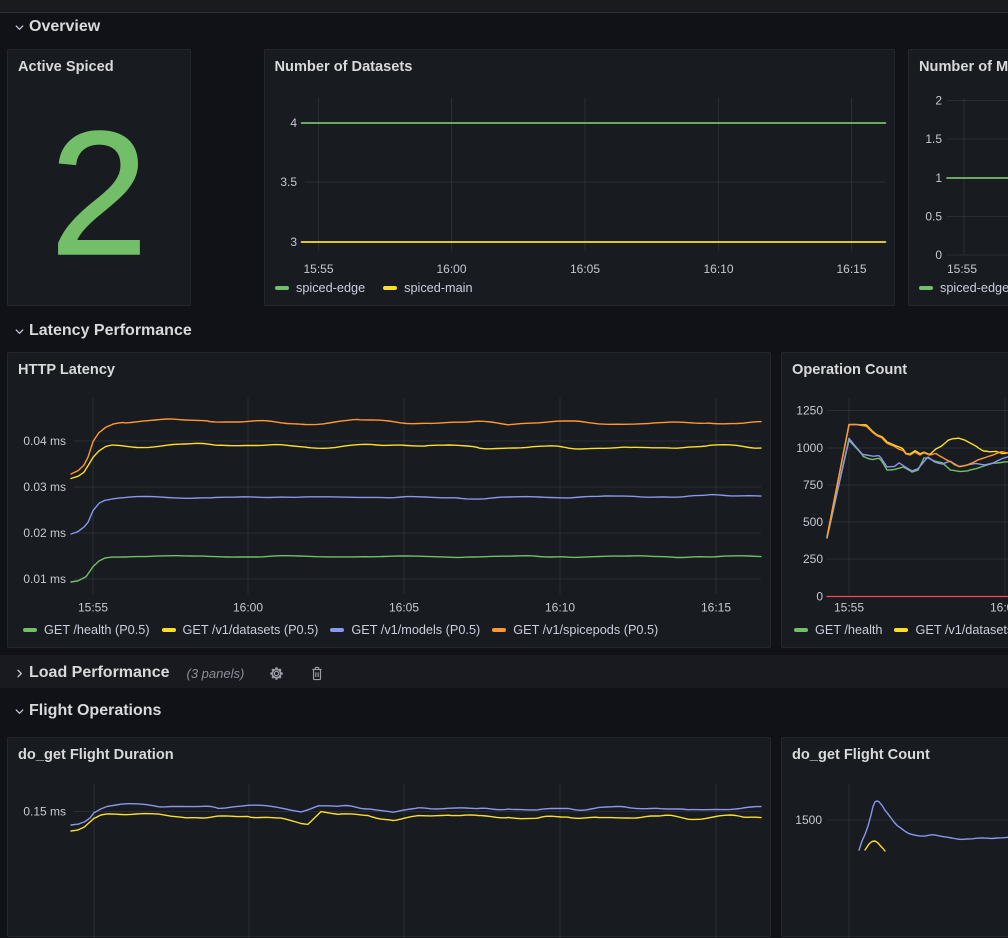 This screenshot has height=938, width=1008. I want to click on svg-text: 0.5, so click(933, 217).